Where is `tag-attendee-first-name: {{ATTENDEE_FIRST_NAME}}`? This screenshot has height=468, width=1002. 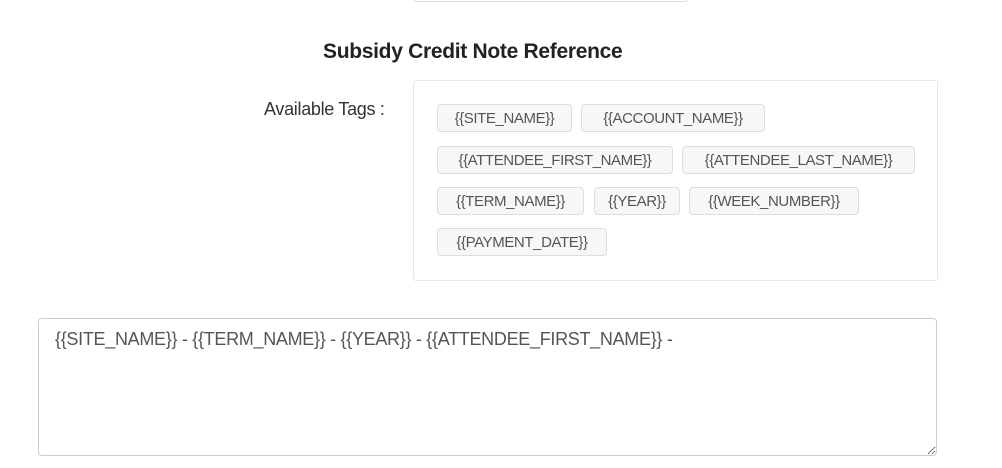 tag-attendee-first-name: {{ATTENDEE_FIRST_NAME}} is located at coordinates (555, 160).